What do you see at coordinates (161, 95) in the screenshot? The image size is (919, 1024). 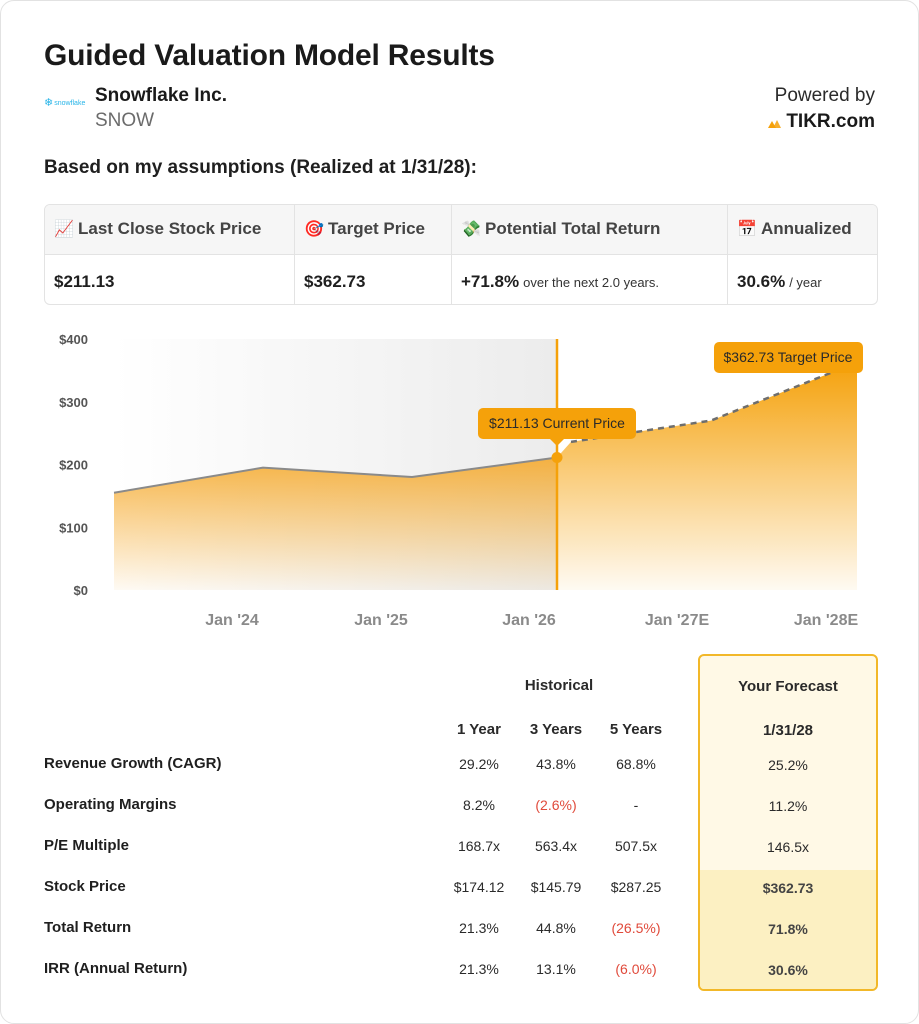 I see `company-name: Snowflake Inc.` at bounding box center [161, 95].